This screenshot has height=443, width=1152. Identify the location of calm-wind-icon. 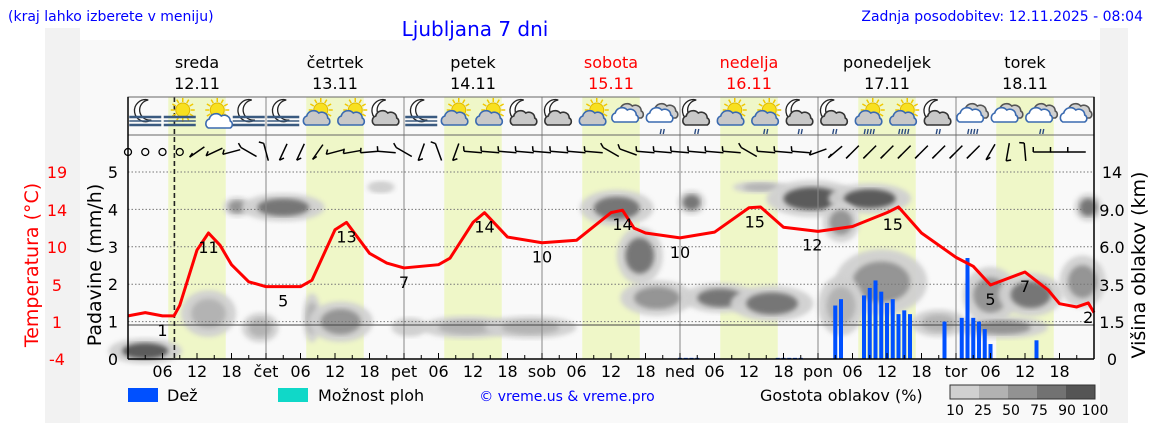
(145, 152).